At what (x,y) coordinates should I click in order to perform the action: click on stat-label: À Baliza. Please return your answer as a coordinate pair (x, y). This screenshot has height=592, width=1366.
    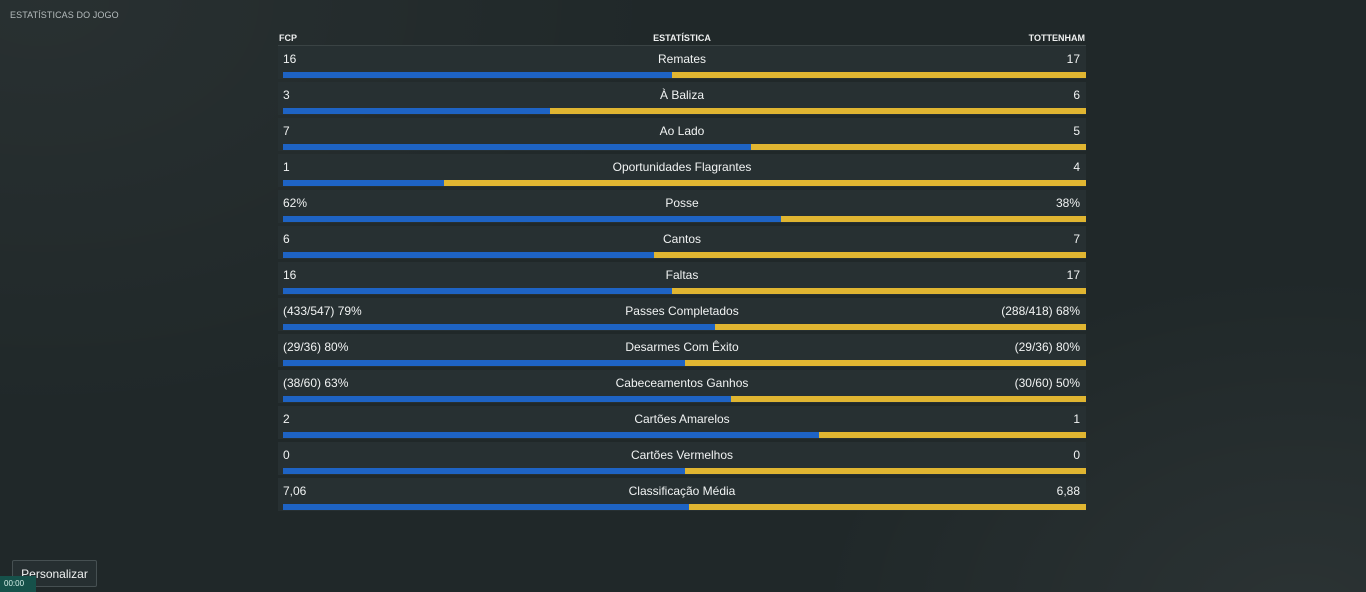
    Looking at the image, I should click on (682, 95).